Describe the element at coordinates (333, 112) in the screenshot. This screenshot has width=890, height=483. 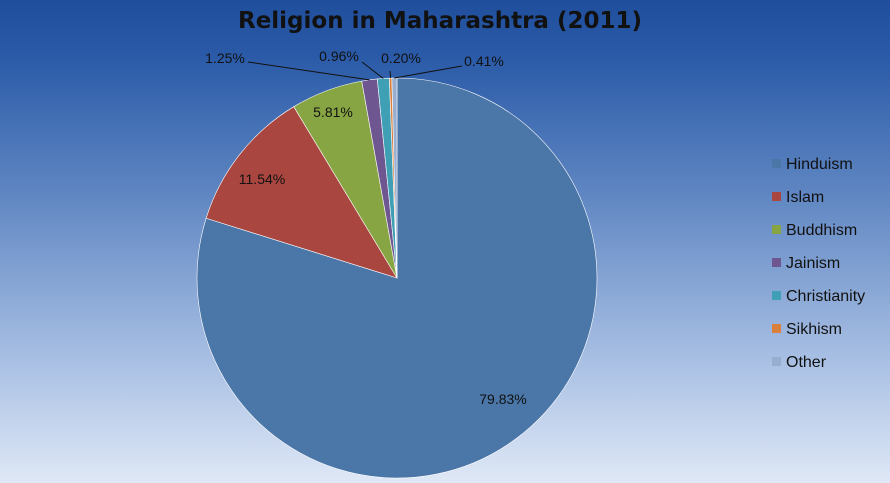
I see `data-label-buddhism: 5.81%` at that location.